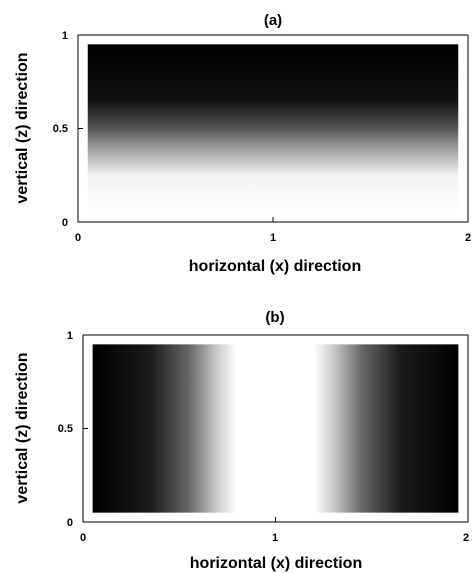 This screenshot has width=474, height=573. I want to click on panel-title: (b), so click(274, 317).